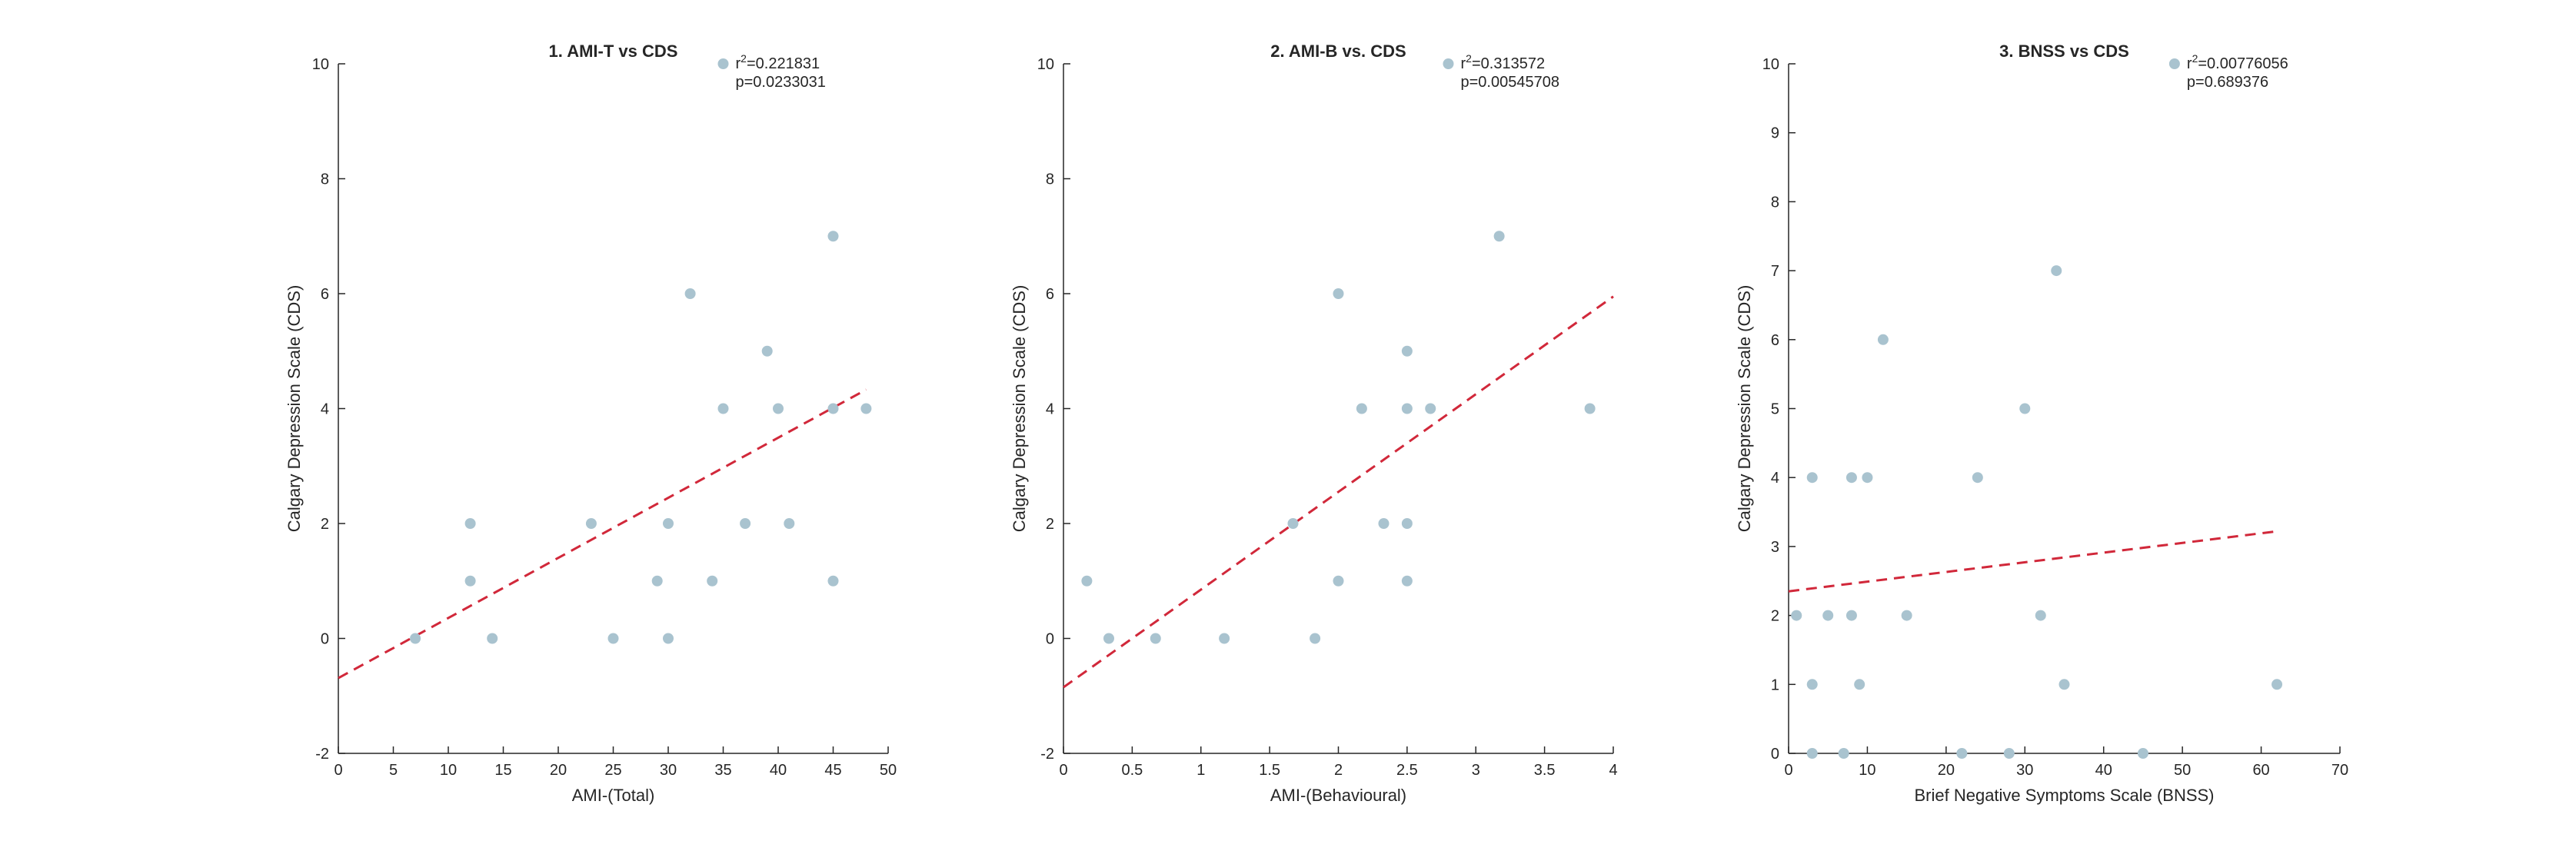 The width and height of the screenshot is (2576, 841). Describe the element at coordinates (1504, 62) in the screenshot. I see `r-squared-annotation: r2=0.313572` at that location.